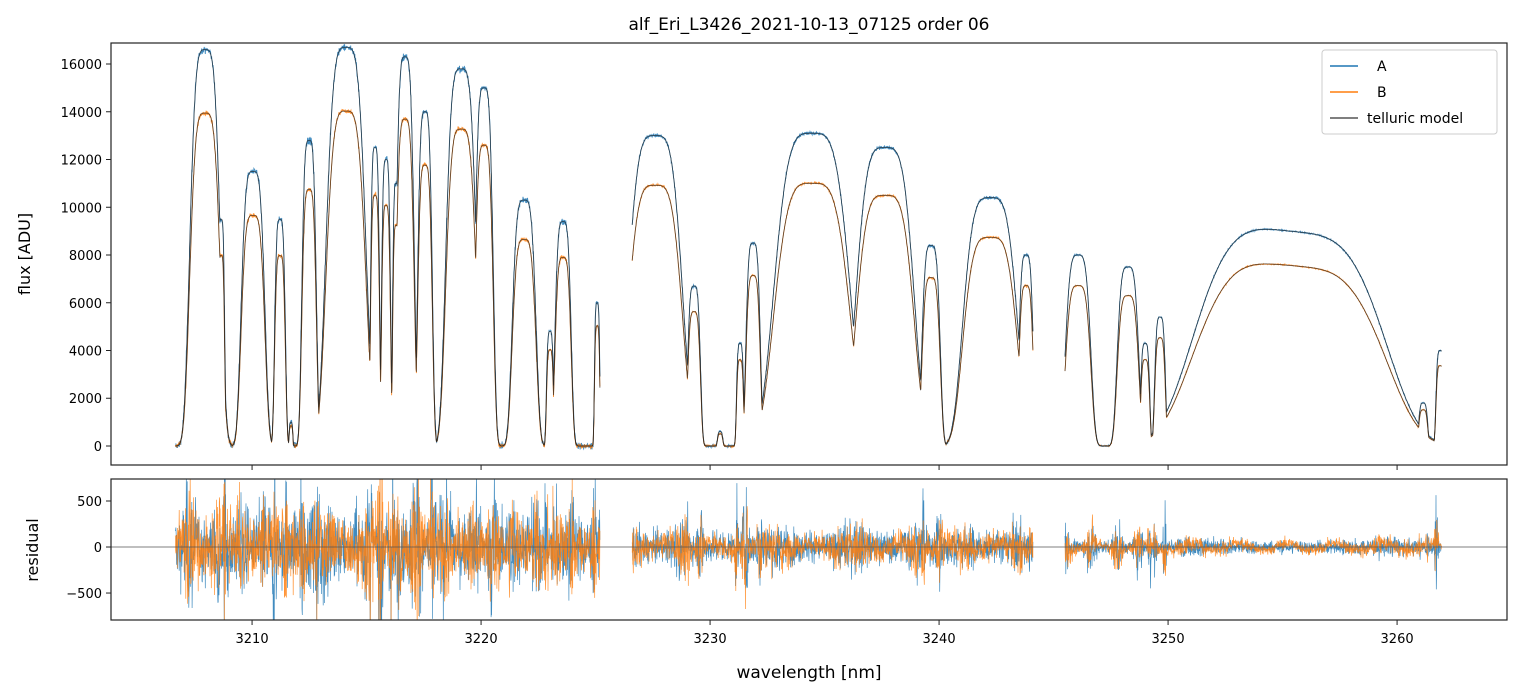 The width and height of the screenshot is (1520, 700). I want to click on y-tick-label: 10000, so click(81, 208).